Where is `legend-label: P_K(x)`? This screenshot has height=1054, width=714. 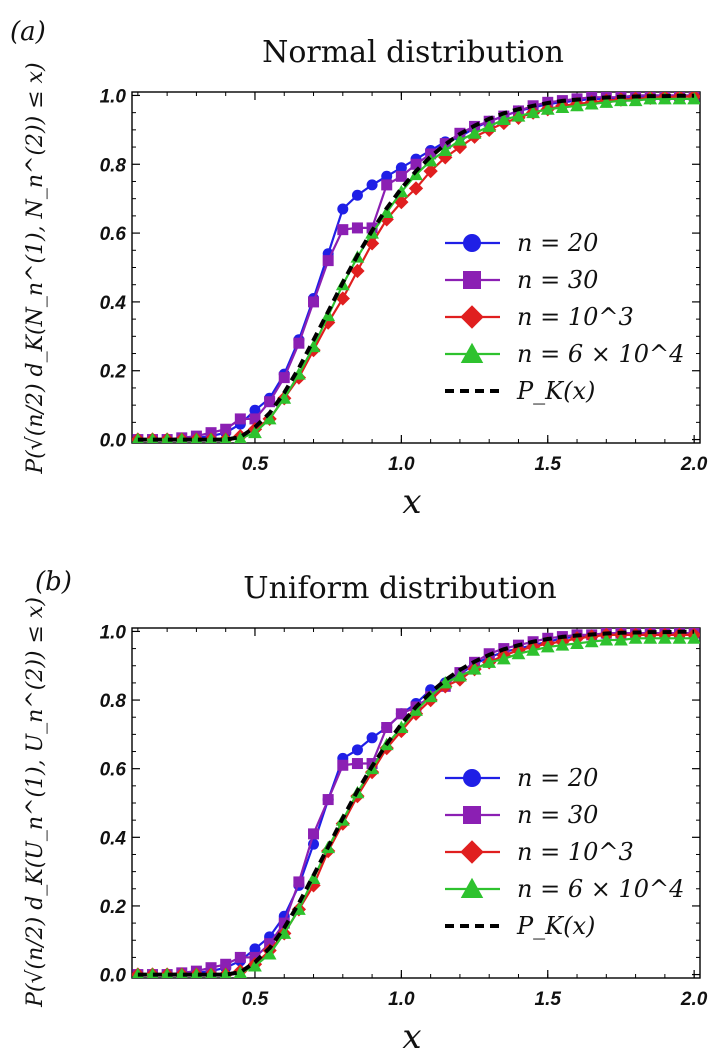 legend-label: P_K(x) is located at coordinates (555, 391).